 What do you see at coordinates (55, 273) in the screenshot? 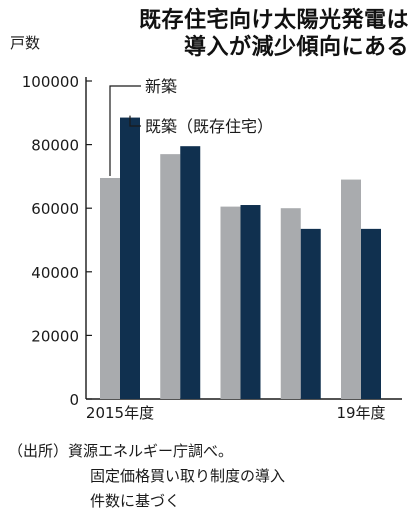
I see `y-tick-label: 40000` at bounding box center [55, 273].